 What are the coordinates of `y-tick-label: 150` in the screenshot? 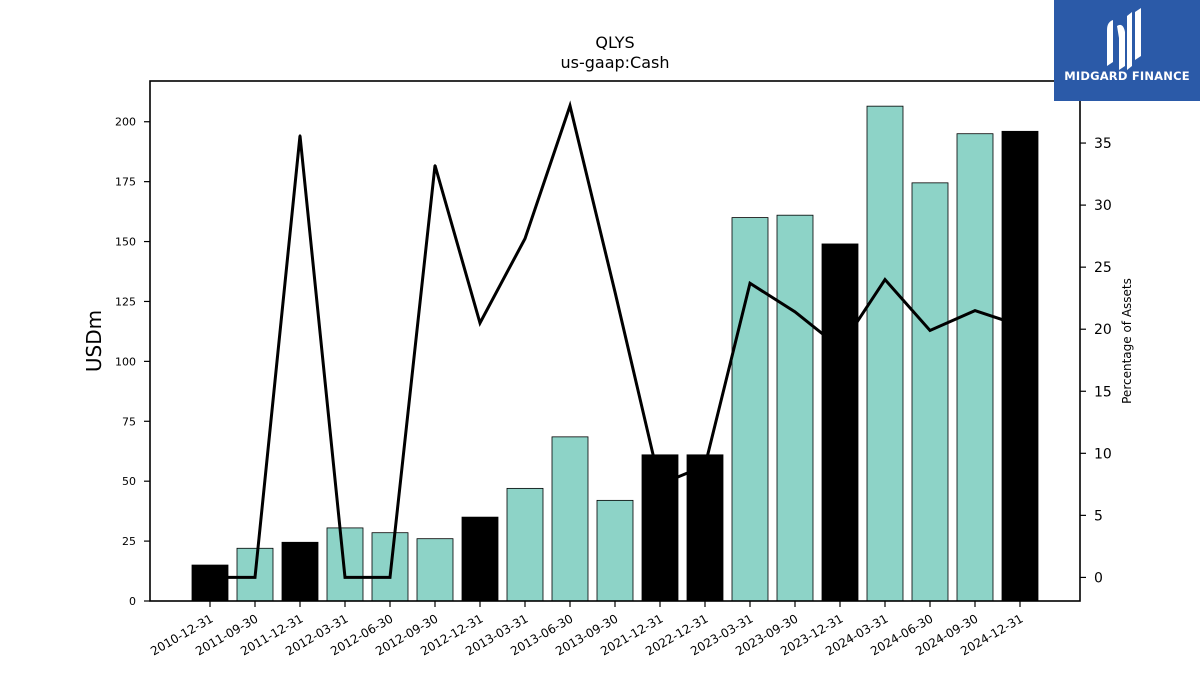 It's located at (125, 242).